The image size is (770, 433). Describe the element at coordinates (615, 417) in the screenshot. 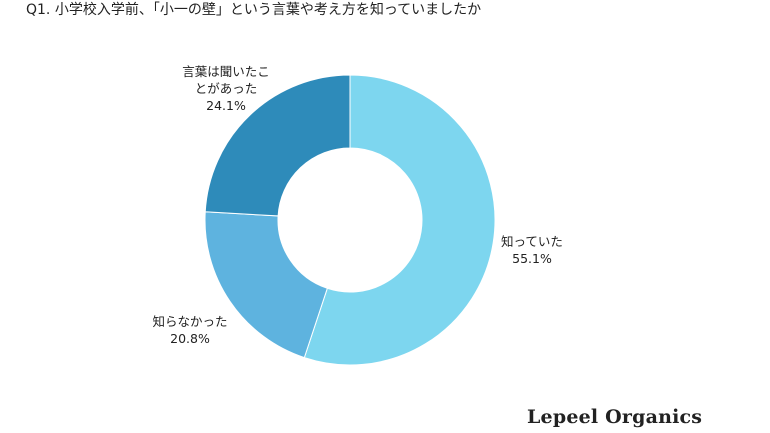

I see `brand-logo-text: Lepeel Organics` at that location.